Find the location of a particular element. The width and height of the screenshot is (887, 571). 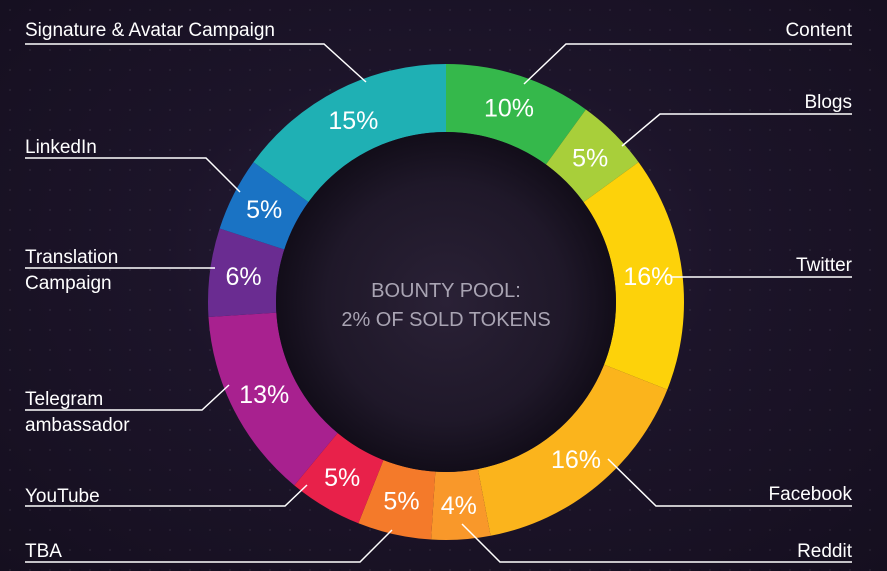

category-label: Telegram is located at coordinates (64, 399).